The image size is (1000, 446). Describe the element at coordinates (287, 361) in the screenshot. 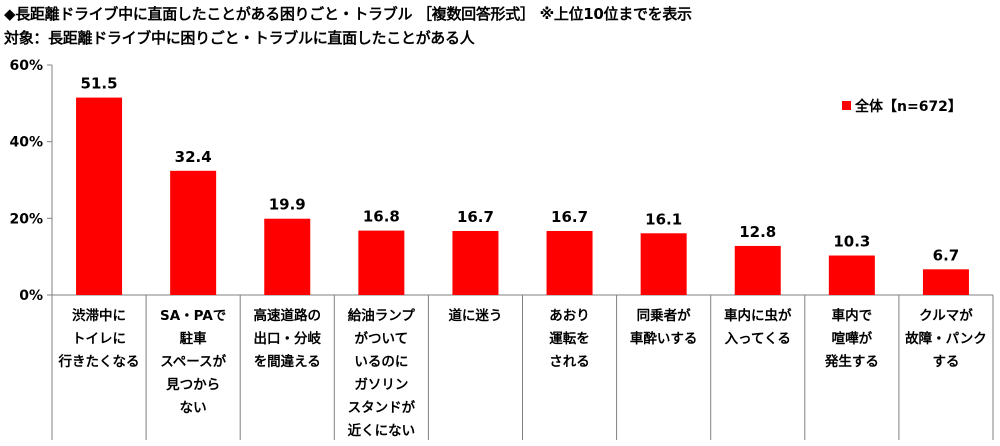

I see `category-label-line: を間違える` at that location.